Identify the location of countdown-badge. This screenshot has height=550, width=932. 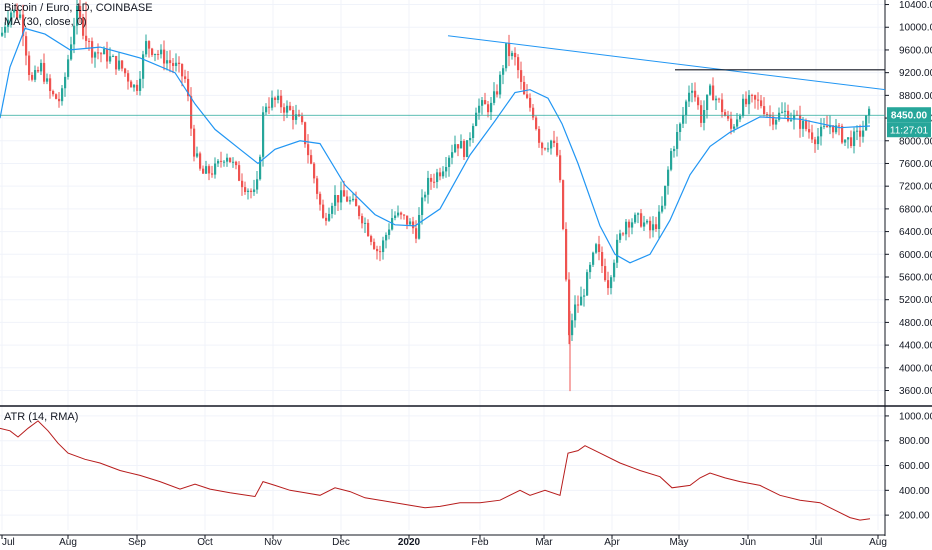
(909, 130).